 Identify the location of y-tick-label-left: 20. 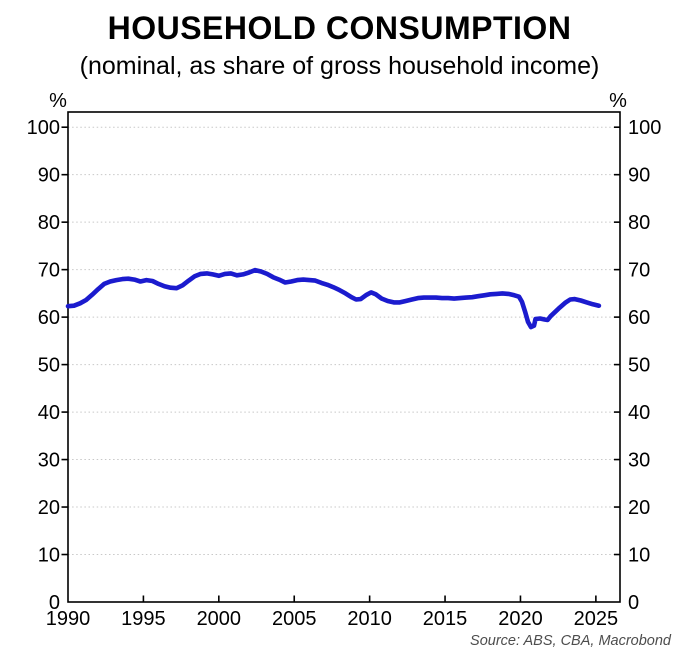
(49, 508).